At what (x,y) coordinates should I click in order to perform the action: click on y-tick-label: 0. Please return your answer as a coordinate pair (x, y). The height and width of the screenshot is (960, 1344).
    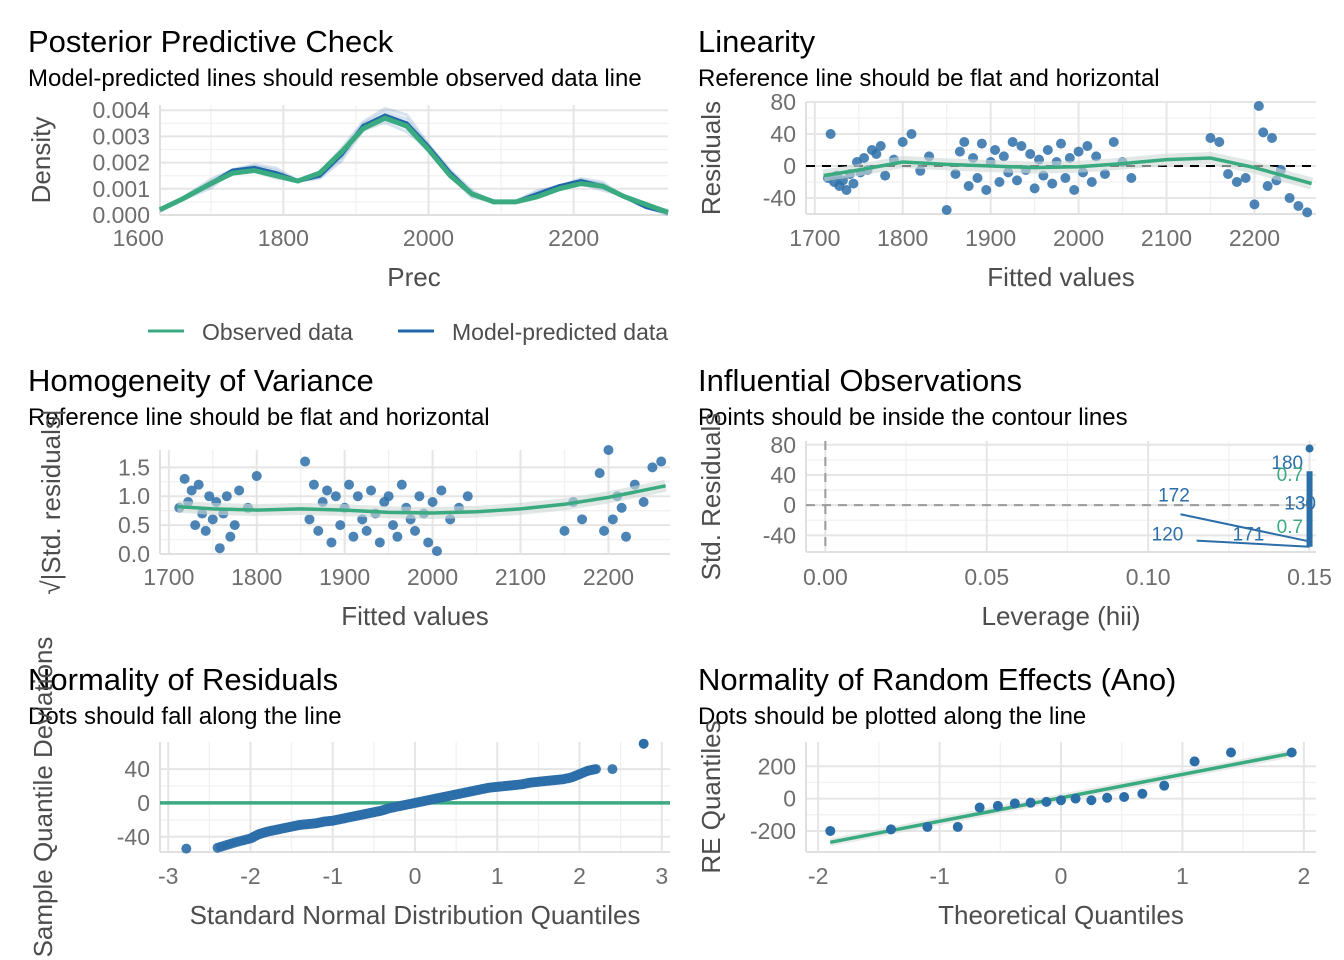
    Looking at the image, I should click on (789, 799).